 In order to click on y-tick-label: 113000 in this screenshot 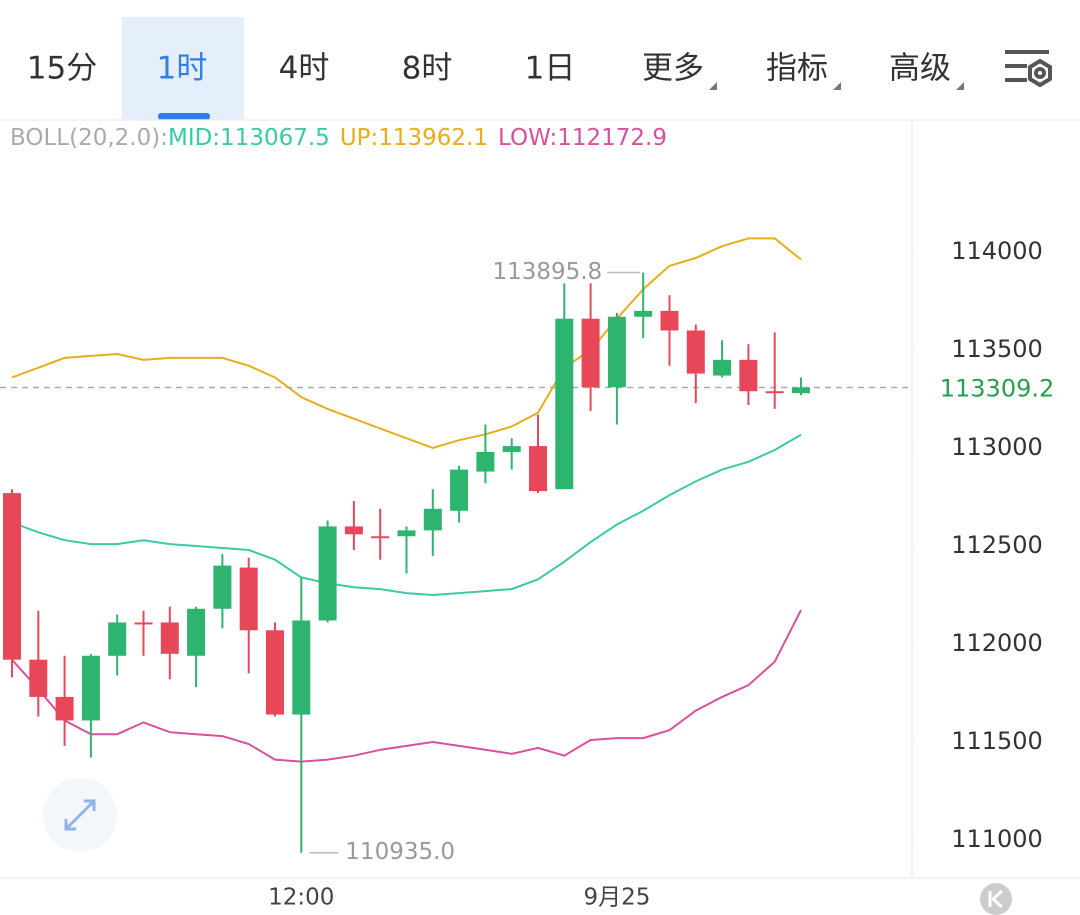, I will do `click(997, 447)`.